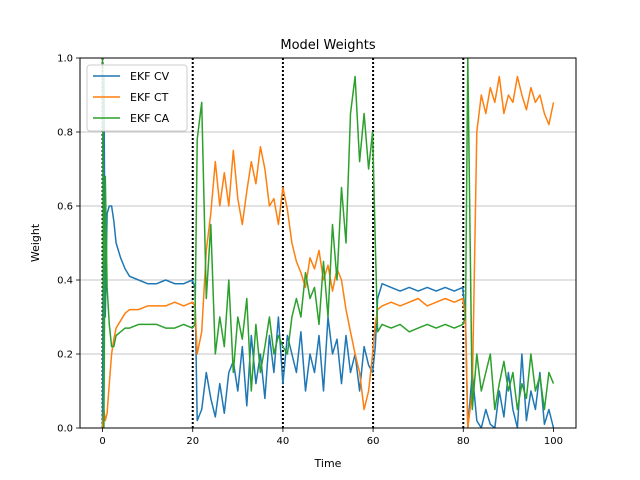 Image resolution: width=640 pixels, height=480 pixels. What do you see at coordinates (65, 281) in the screenshot?
I see `y-tick-label: 0.4` at bounding box center [65, 281].